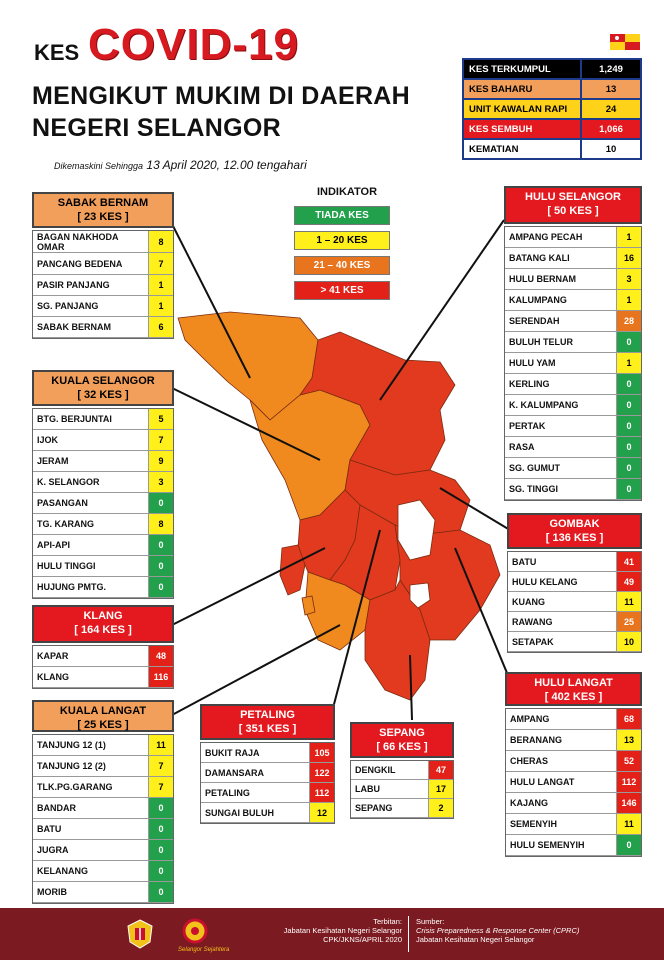 Image resolution: width=664 pixels, height=960 pixels. What do you see at coordinates (628, 581) in the screenshot?
I see `mukim-value: 49` at bounding box center [628, 581].